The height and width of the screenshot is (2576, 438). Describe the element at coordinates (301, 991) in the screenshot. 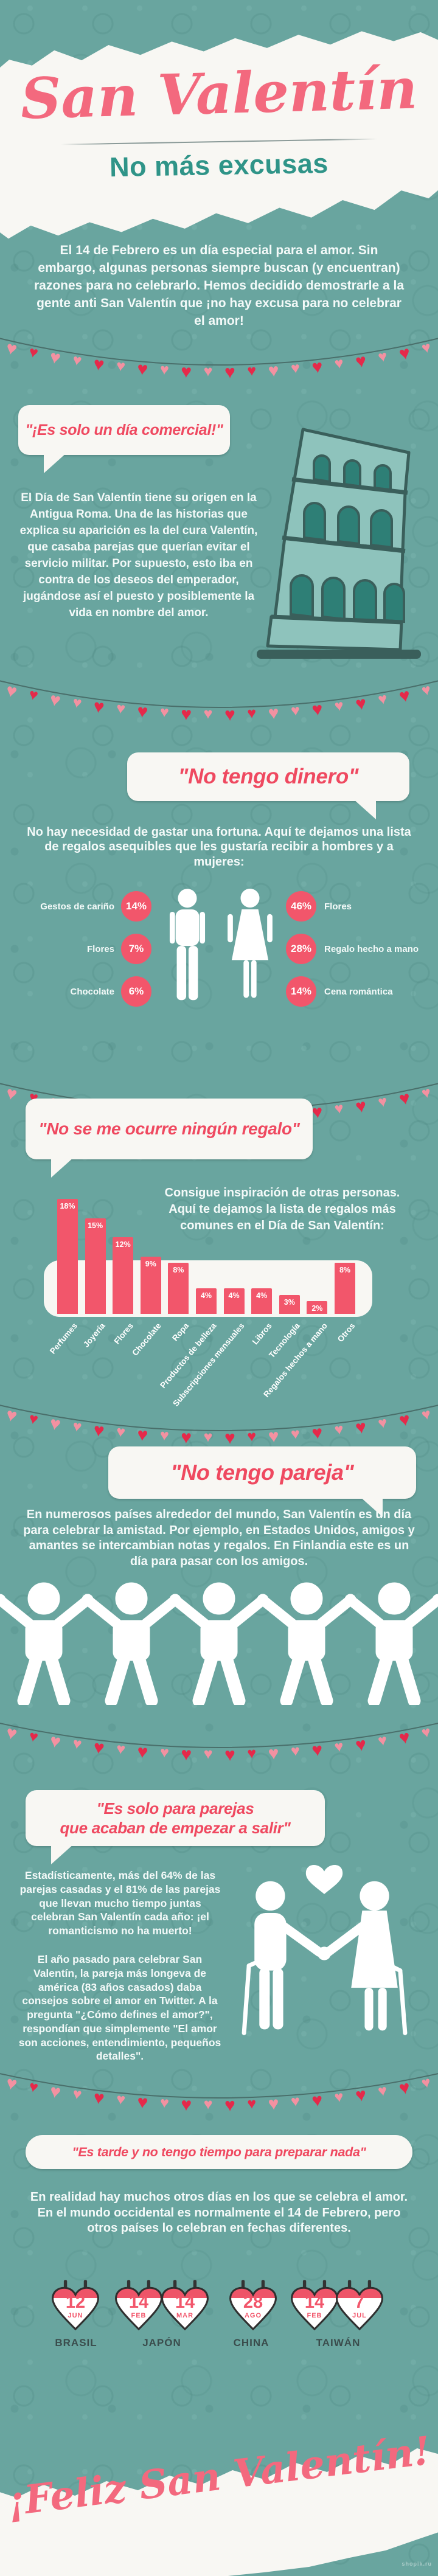

I see `gift-badge-women-3: 14%` at that location.